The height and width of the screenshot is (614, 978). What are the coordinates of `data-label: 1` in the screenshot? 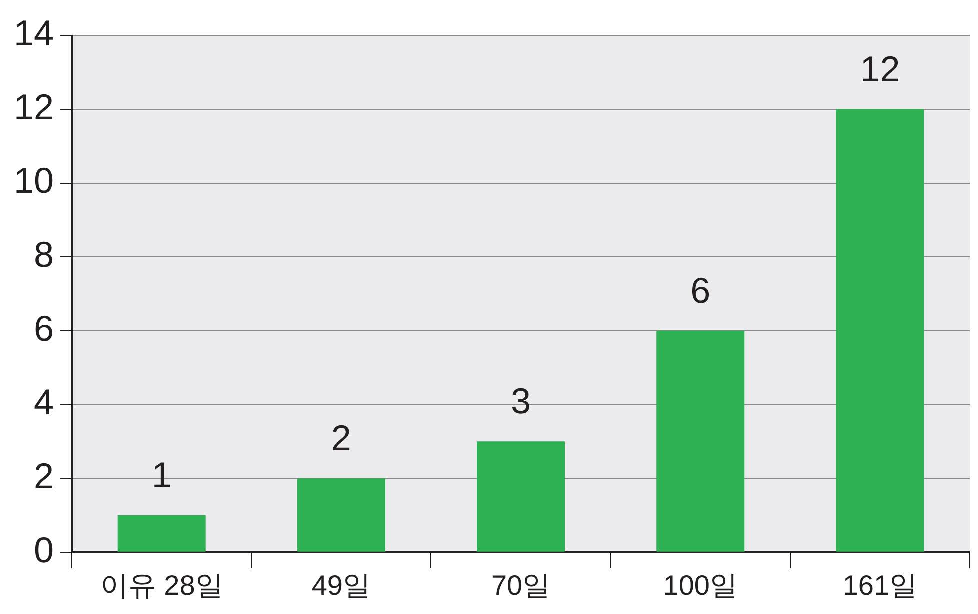 It's located at (162, 475).